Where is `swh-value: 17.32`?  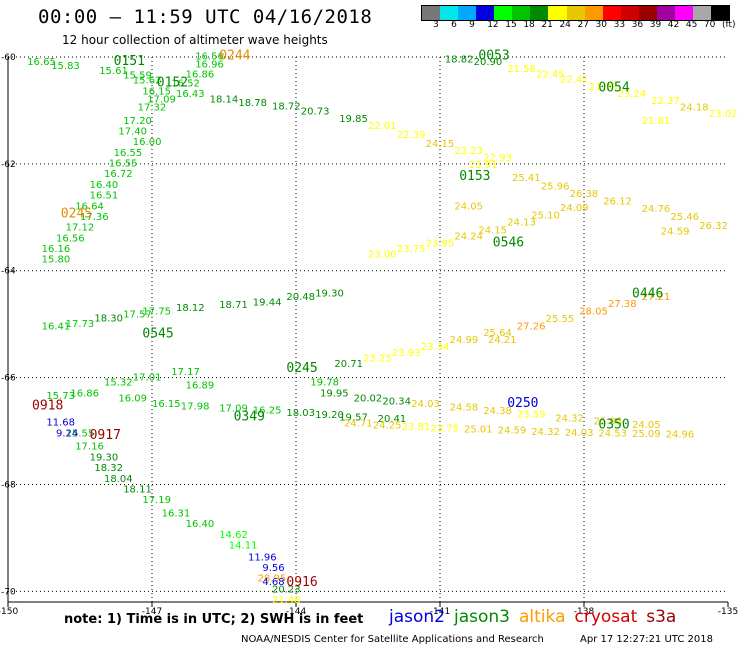 swh-value: 17.32 is located at coordinates (152, 107).